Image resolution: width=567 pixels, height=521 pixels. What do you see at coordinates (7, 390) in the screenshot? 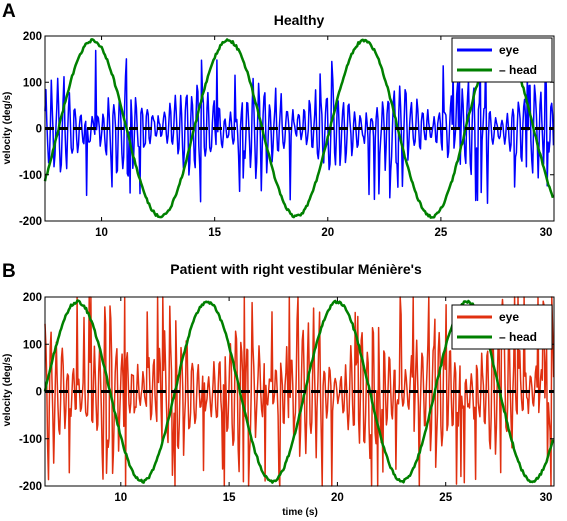
I see `panel-b-y-axis-label: velocity (deg/s)` at bounding box center [7, 390].